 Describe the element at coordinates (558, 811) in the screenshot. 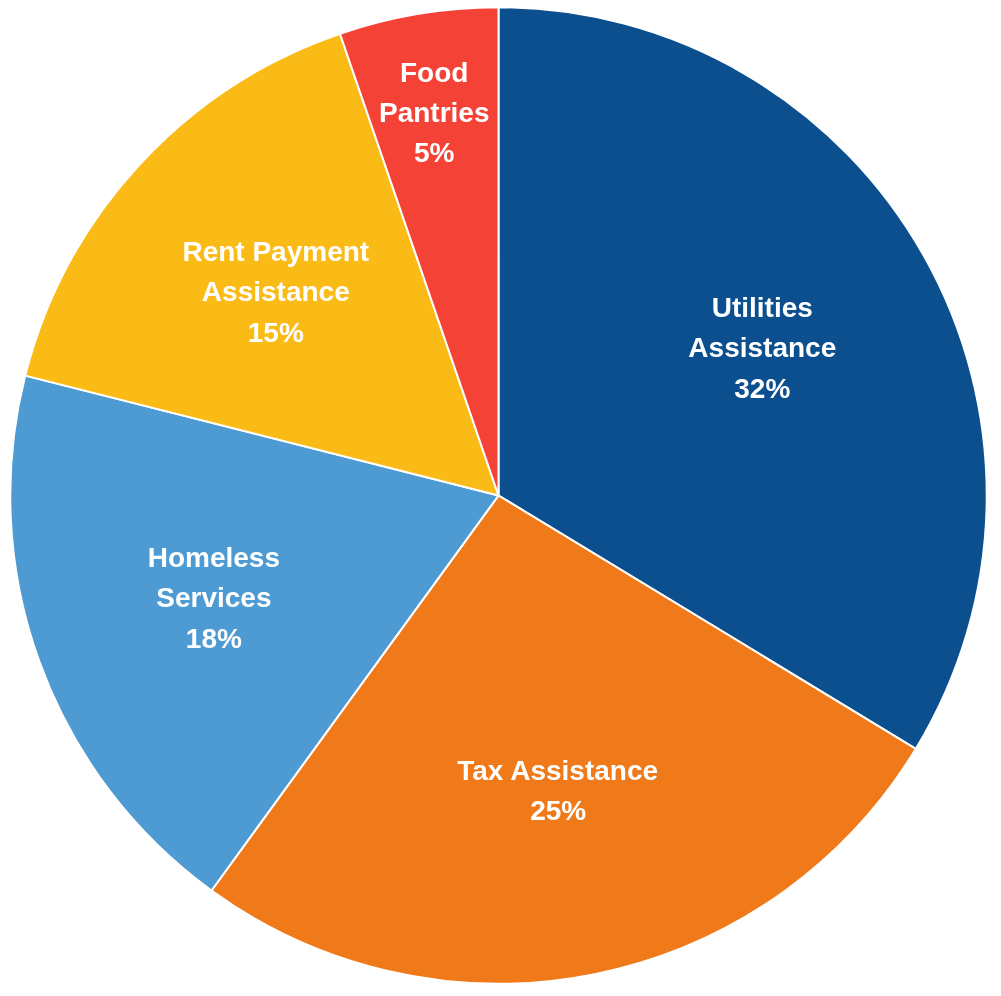

I see `data-label: 25%` at that location.